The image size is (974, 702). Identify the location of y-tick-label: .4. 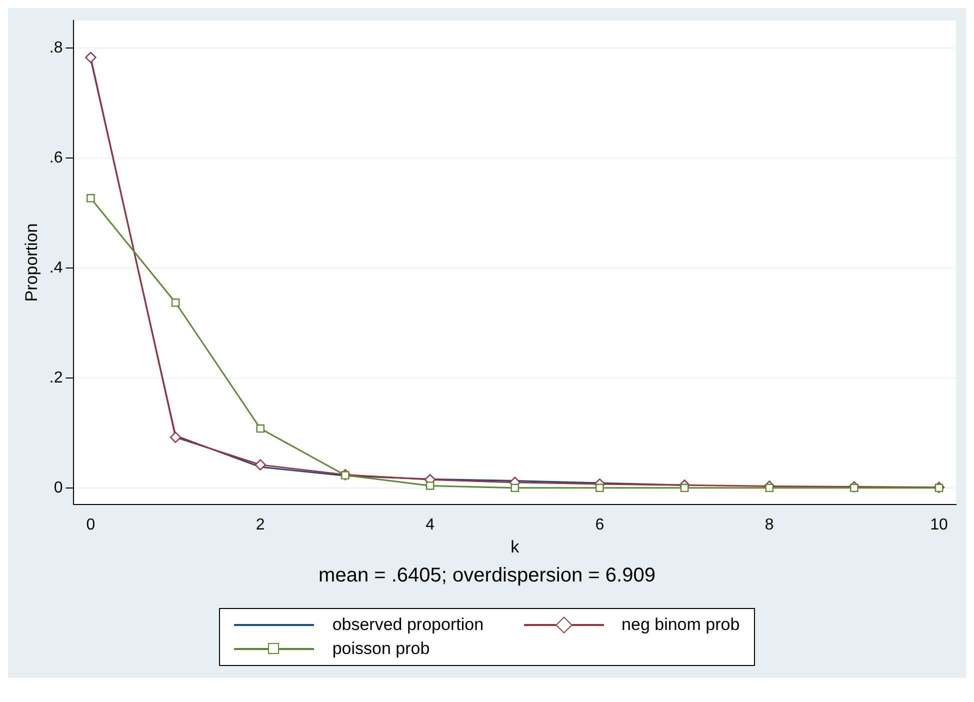
(56, 267).